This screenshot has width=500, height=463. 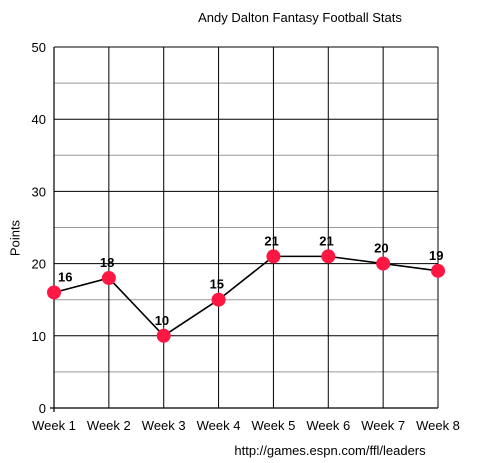 I want to click on x-tick-label: Week 1, so click(x=54, y=425).